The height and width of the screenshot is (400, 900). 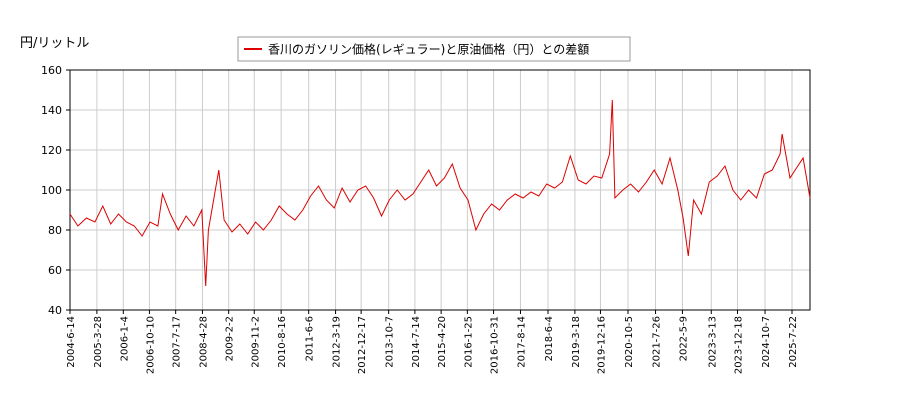 I want to click on x-tick-label: 2018-6-4, so click(x=549, y=338).